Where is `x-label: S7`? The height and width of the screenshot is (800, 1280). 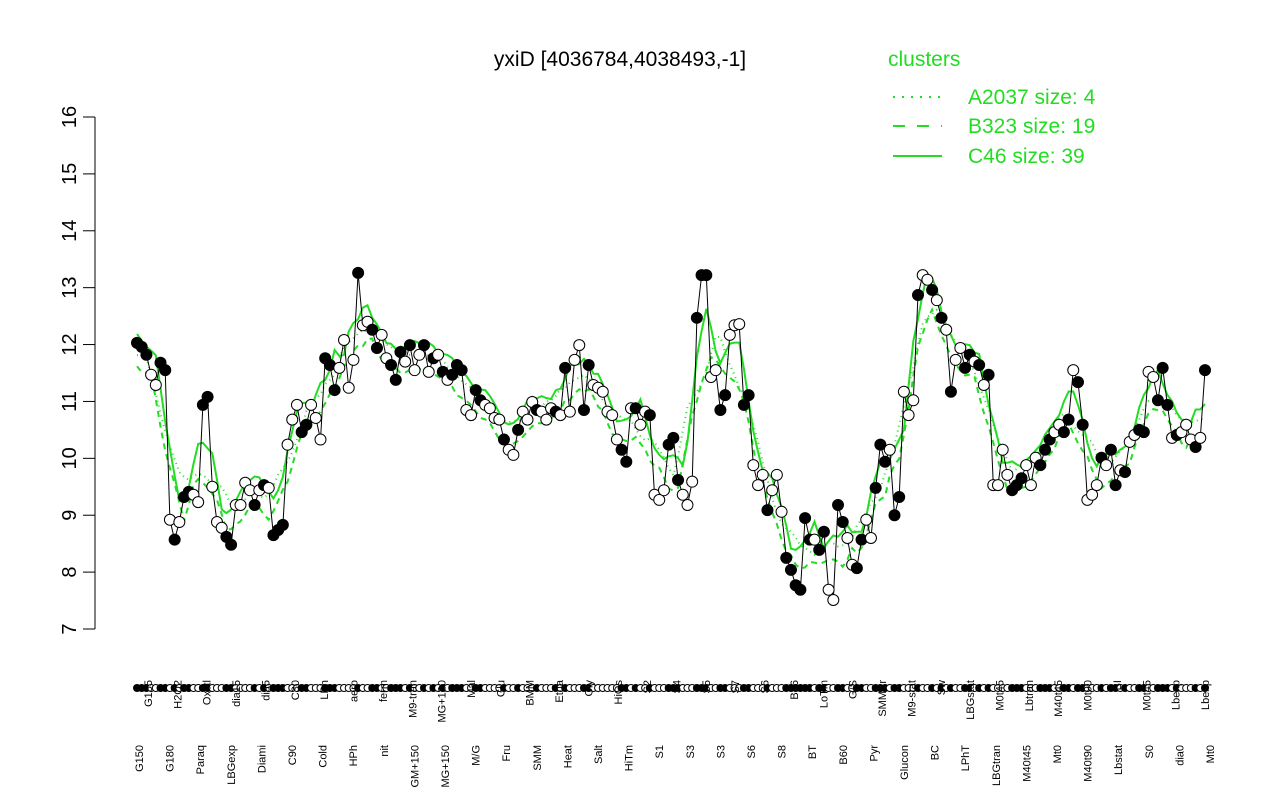
x-label: S7 is located at coordinates (736, 686).